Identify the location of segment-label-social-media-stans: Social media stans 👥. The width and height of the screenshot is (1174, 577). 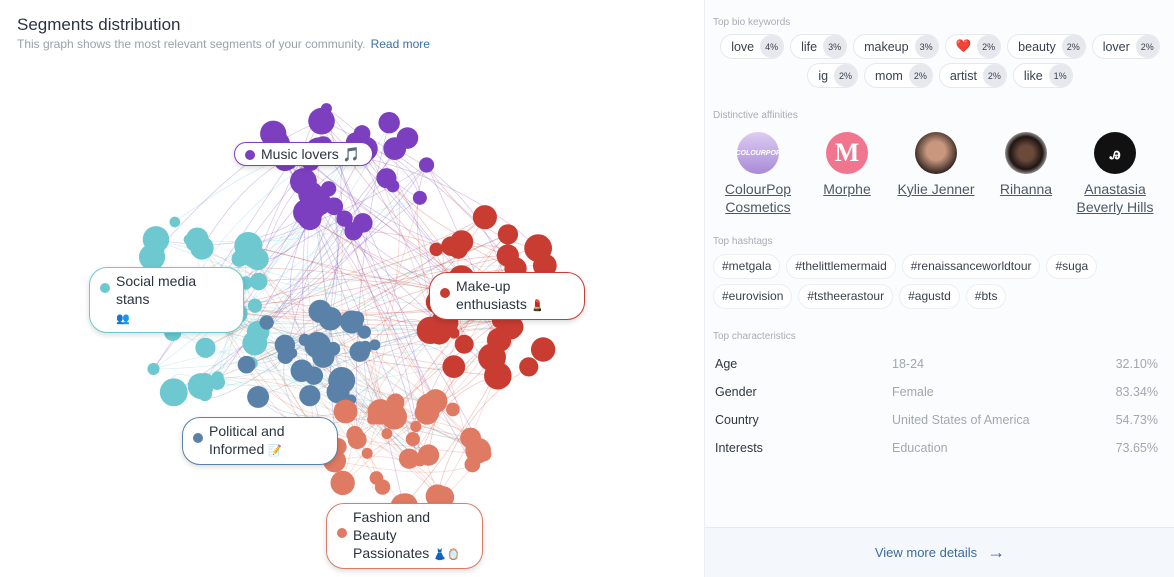
(166, 300).